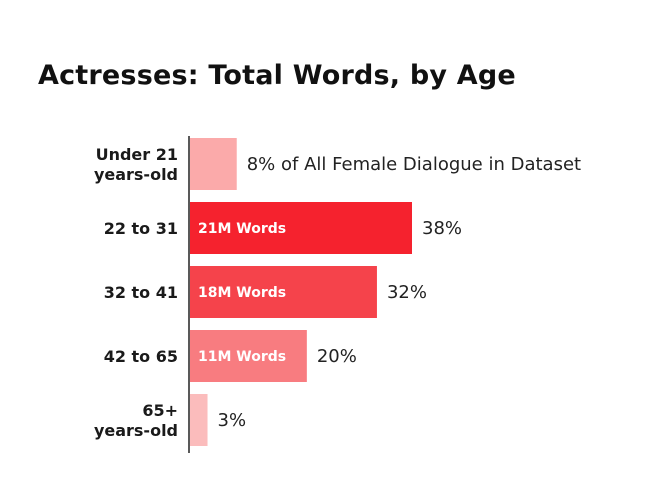 The image size is (650, 503). What do you see at coordinates (137, 154) in the screenshot?
I see `category-label-1-line-1: Under 21` at bounding box center [137, 154].